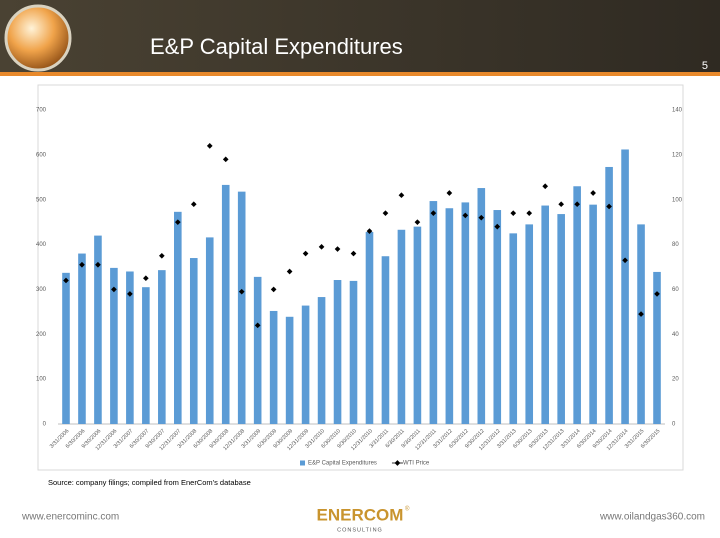 This screenshot has height=538, width=720. I want to click on y2-tick-label: 140, so click(677, 111).